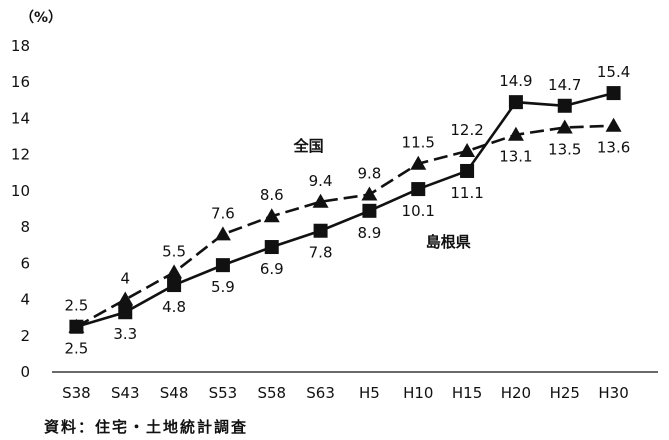 The height and width of the screenshot is (440, 669). What do you see at coordinates (125, 279) in the screenshot?
I see `data-label: 4` at bounding box center [125, 279].